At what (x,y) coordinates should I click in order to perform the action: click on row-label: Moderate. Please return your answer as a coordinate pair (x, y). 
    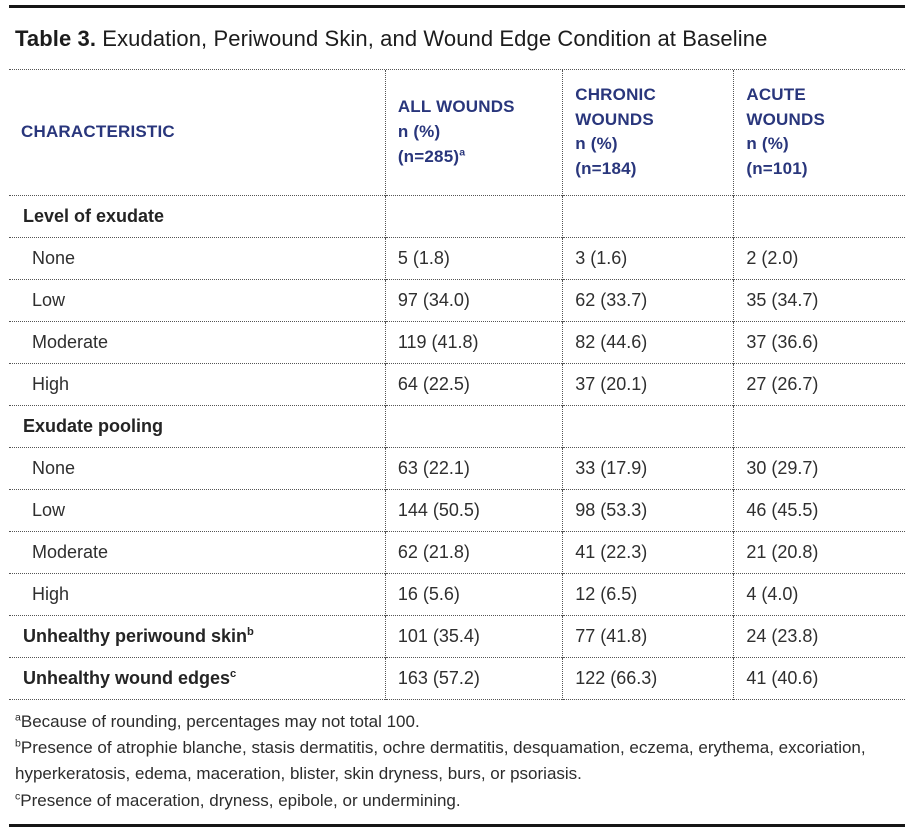
    Looking at the image, I should click on (70, 341).